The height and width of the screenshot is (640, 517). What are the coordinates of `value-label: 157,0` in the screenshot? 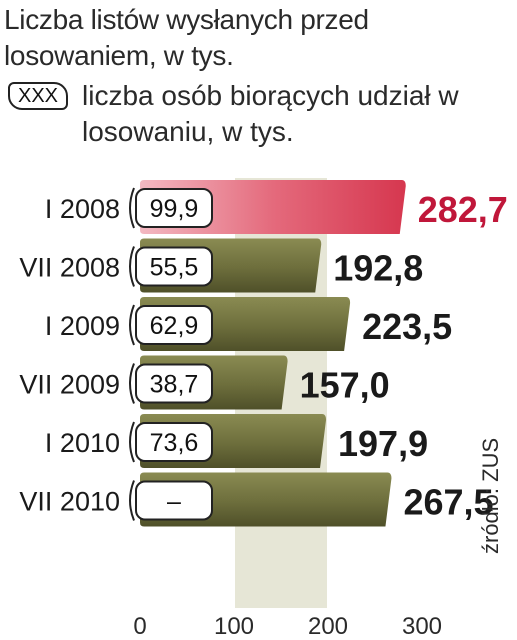 It's located at (345, 385).